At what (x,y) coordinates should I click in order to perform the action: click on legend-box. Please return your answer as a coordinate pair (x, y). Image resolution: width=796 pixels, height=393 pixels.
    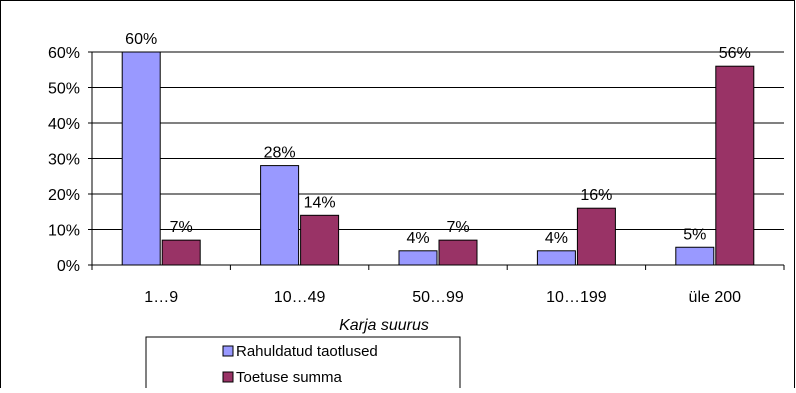
    Looking at the image, I should click on (303, 364).